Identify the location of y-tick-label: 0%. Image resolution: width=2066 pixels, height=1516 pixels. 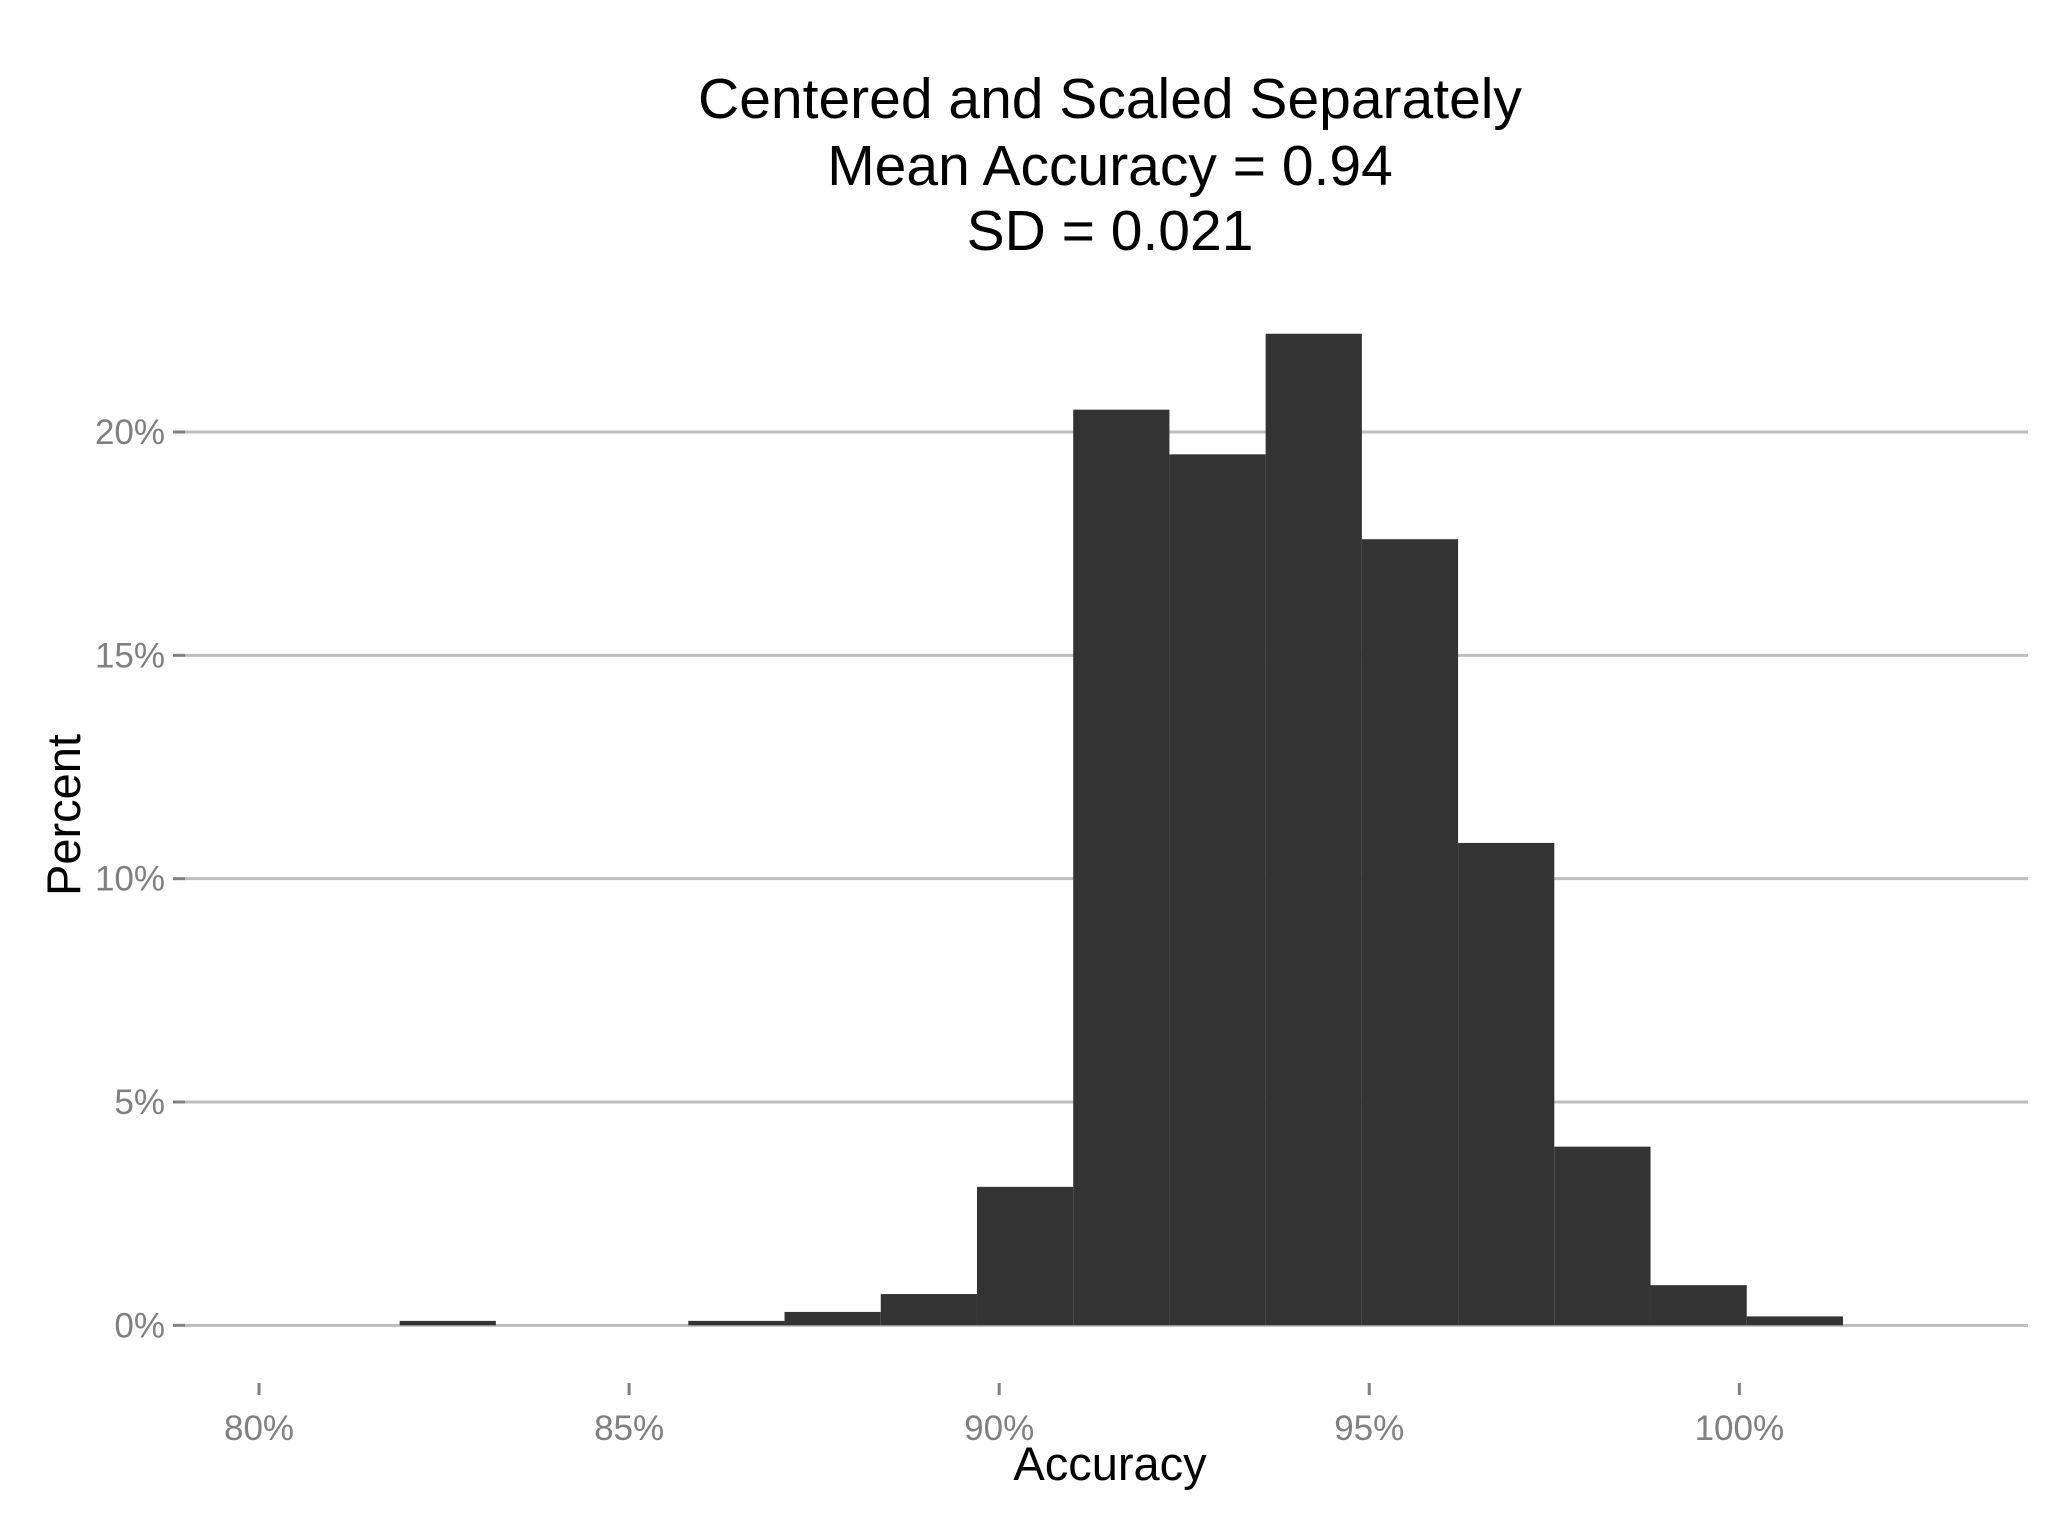
(139, 1325).